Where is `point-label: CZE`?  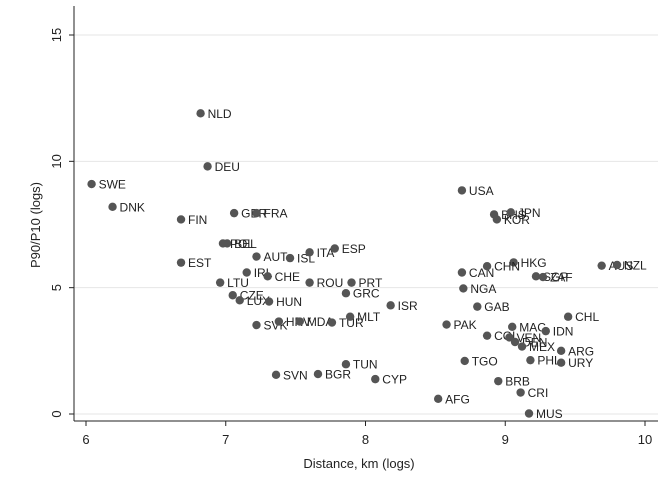 point-label: CZE is located at coordinates (252, 296).